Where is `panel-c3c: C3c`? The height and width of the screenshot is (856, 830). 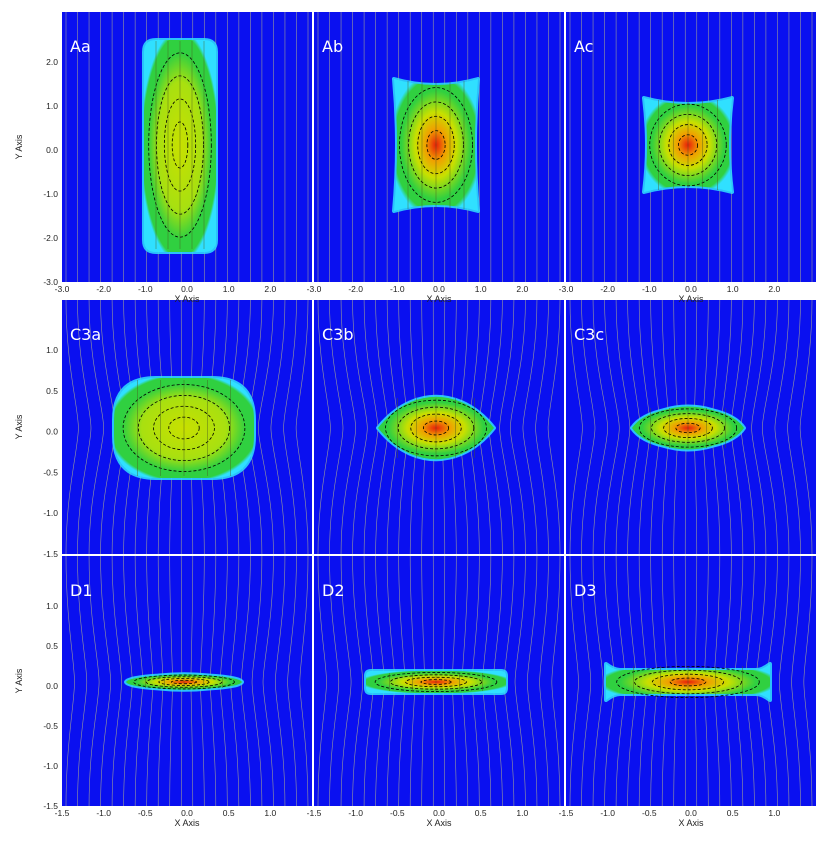 panel-c3c: C3c is located at coordinates (691, 427).